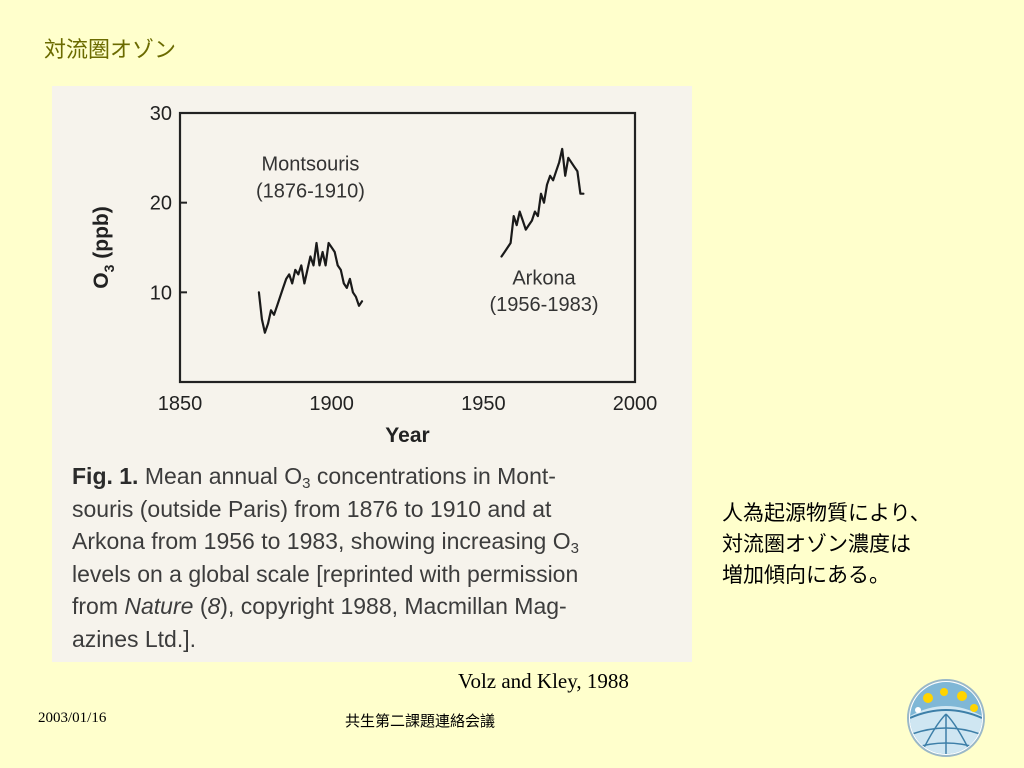 The width and height of the screenshot is (1024, 768). Describe the element at coordinates (543, 681) in the screenshot. I see `citation: Volz and Kley, 1988` at that location.